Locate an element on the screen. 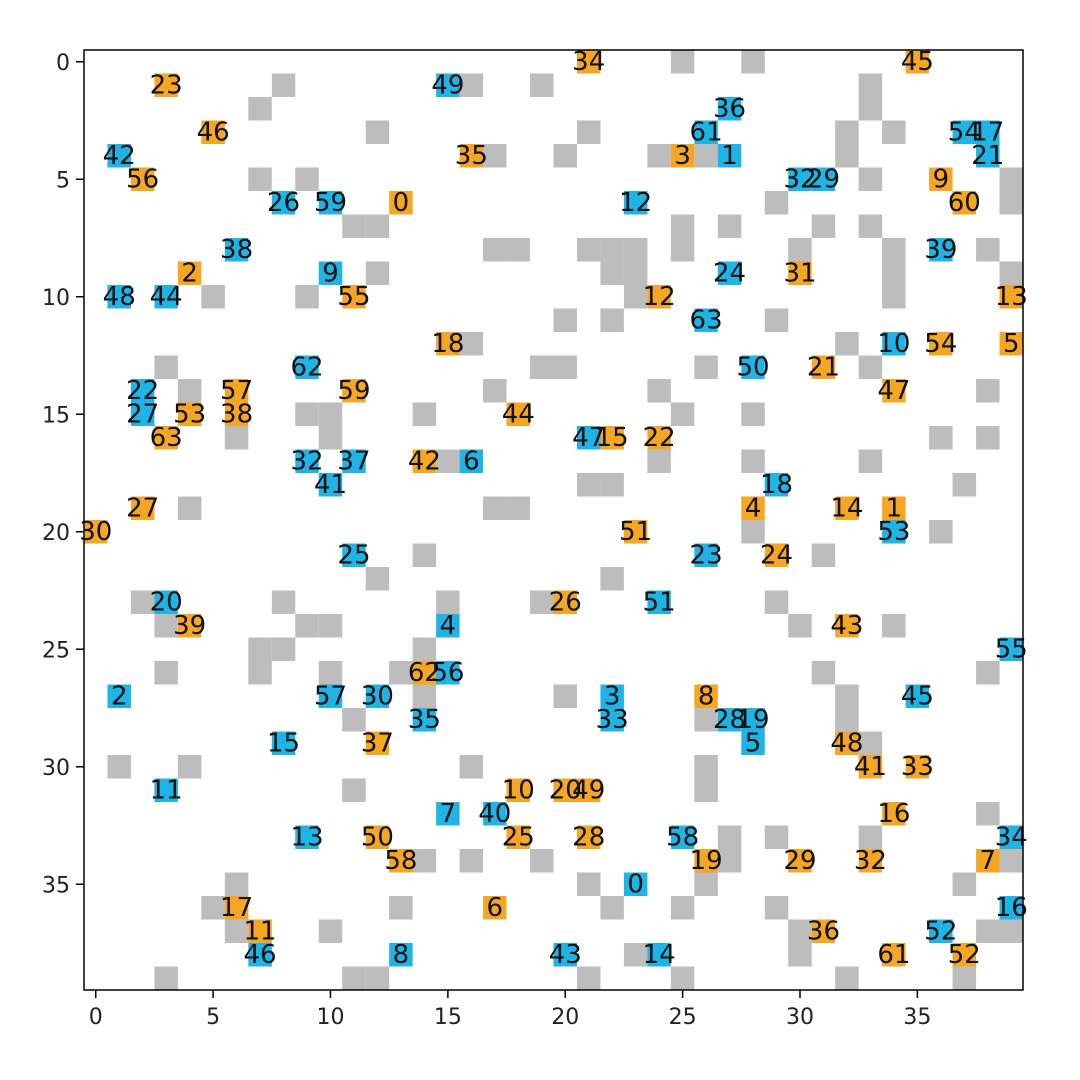  agent-label: 48 is located at coordinates (119, 297).